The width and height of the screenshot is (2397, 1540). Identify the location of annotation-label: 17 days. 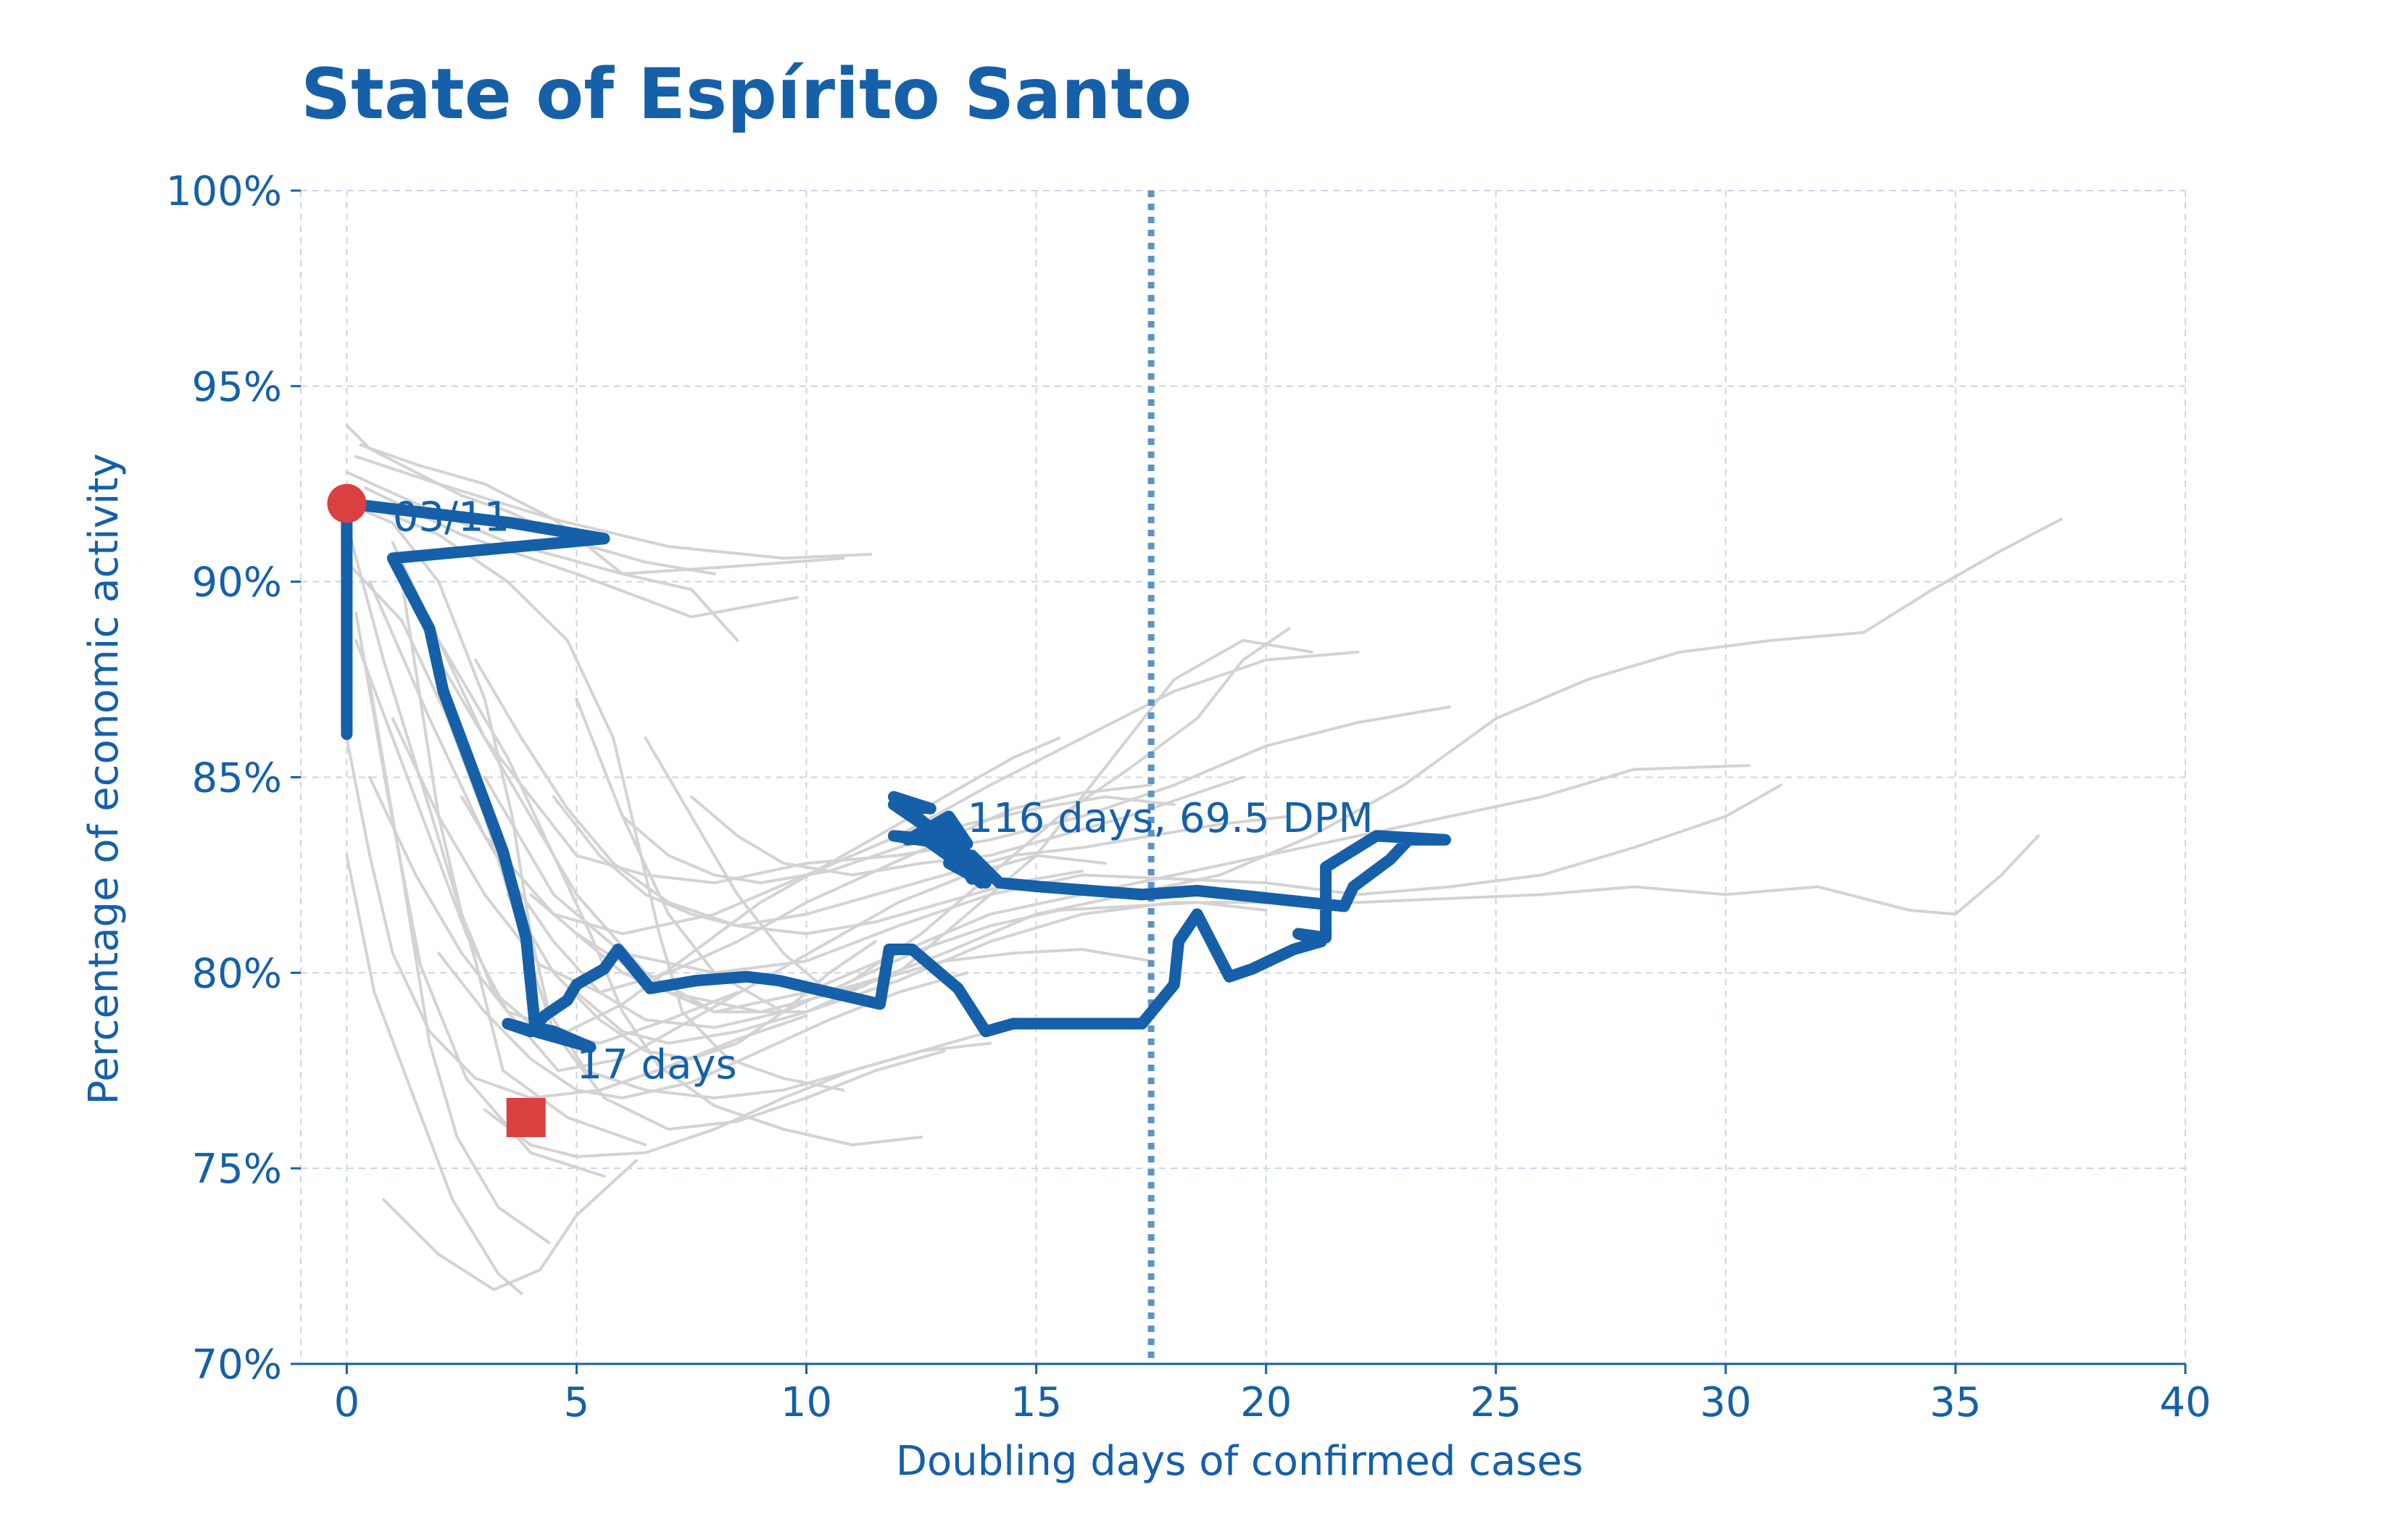
(656, 1065).